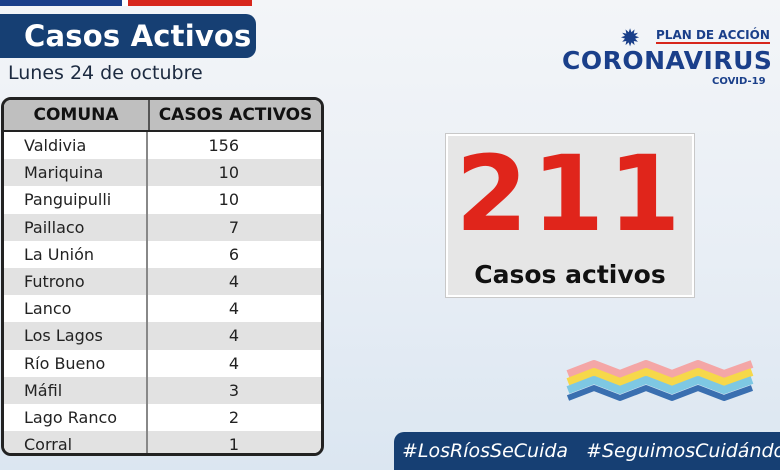 Image resolution: width=780 pixels, height=470 pixels. I want to click on casos-cell: 1, so click(233, 445).